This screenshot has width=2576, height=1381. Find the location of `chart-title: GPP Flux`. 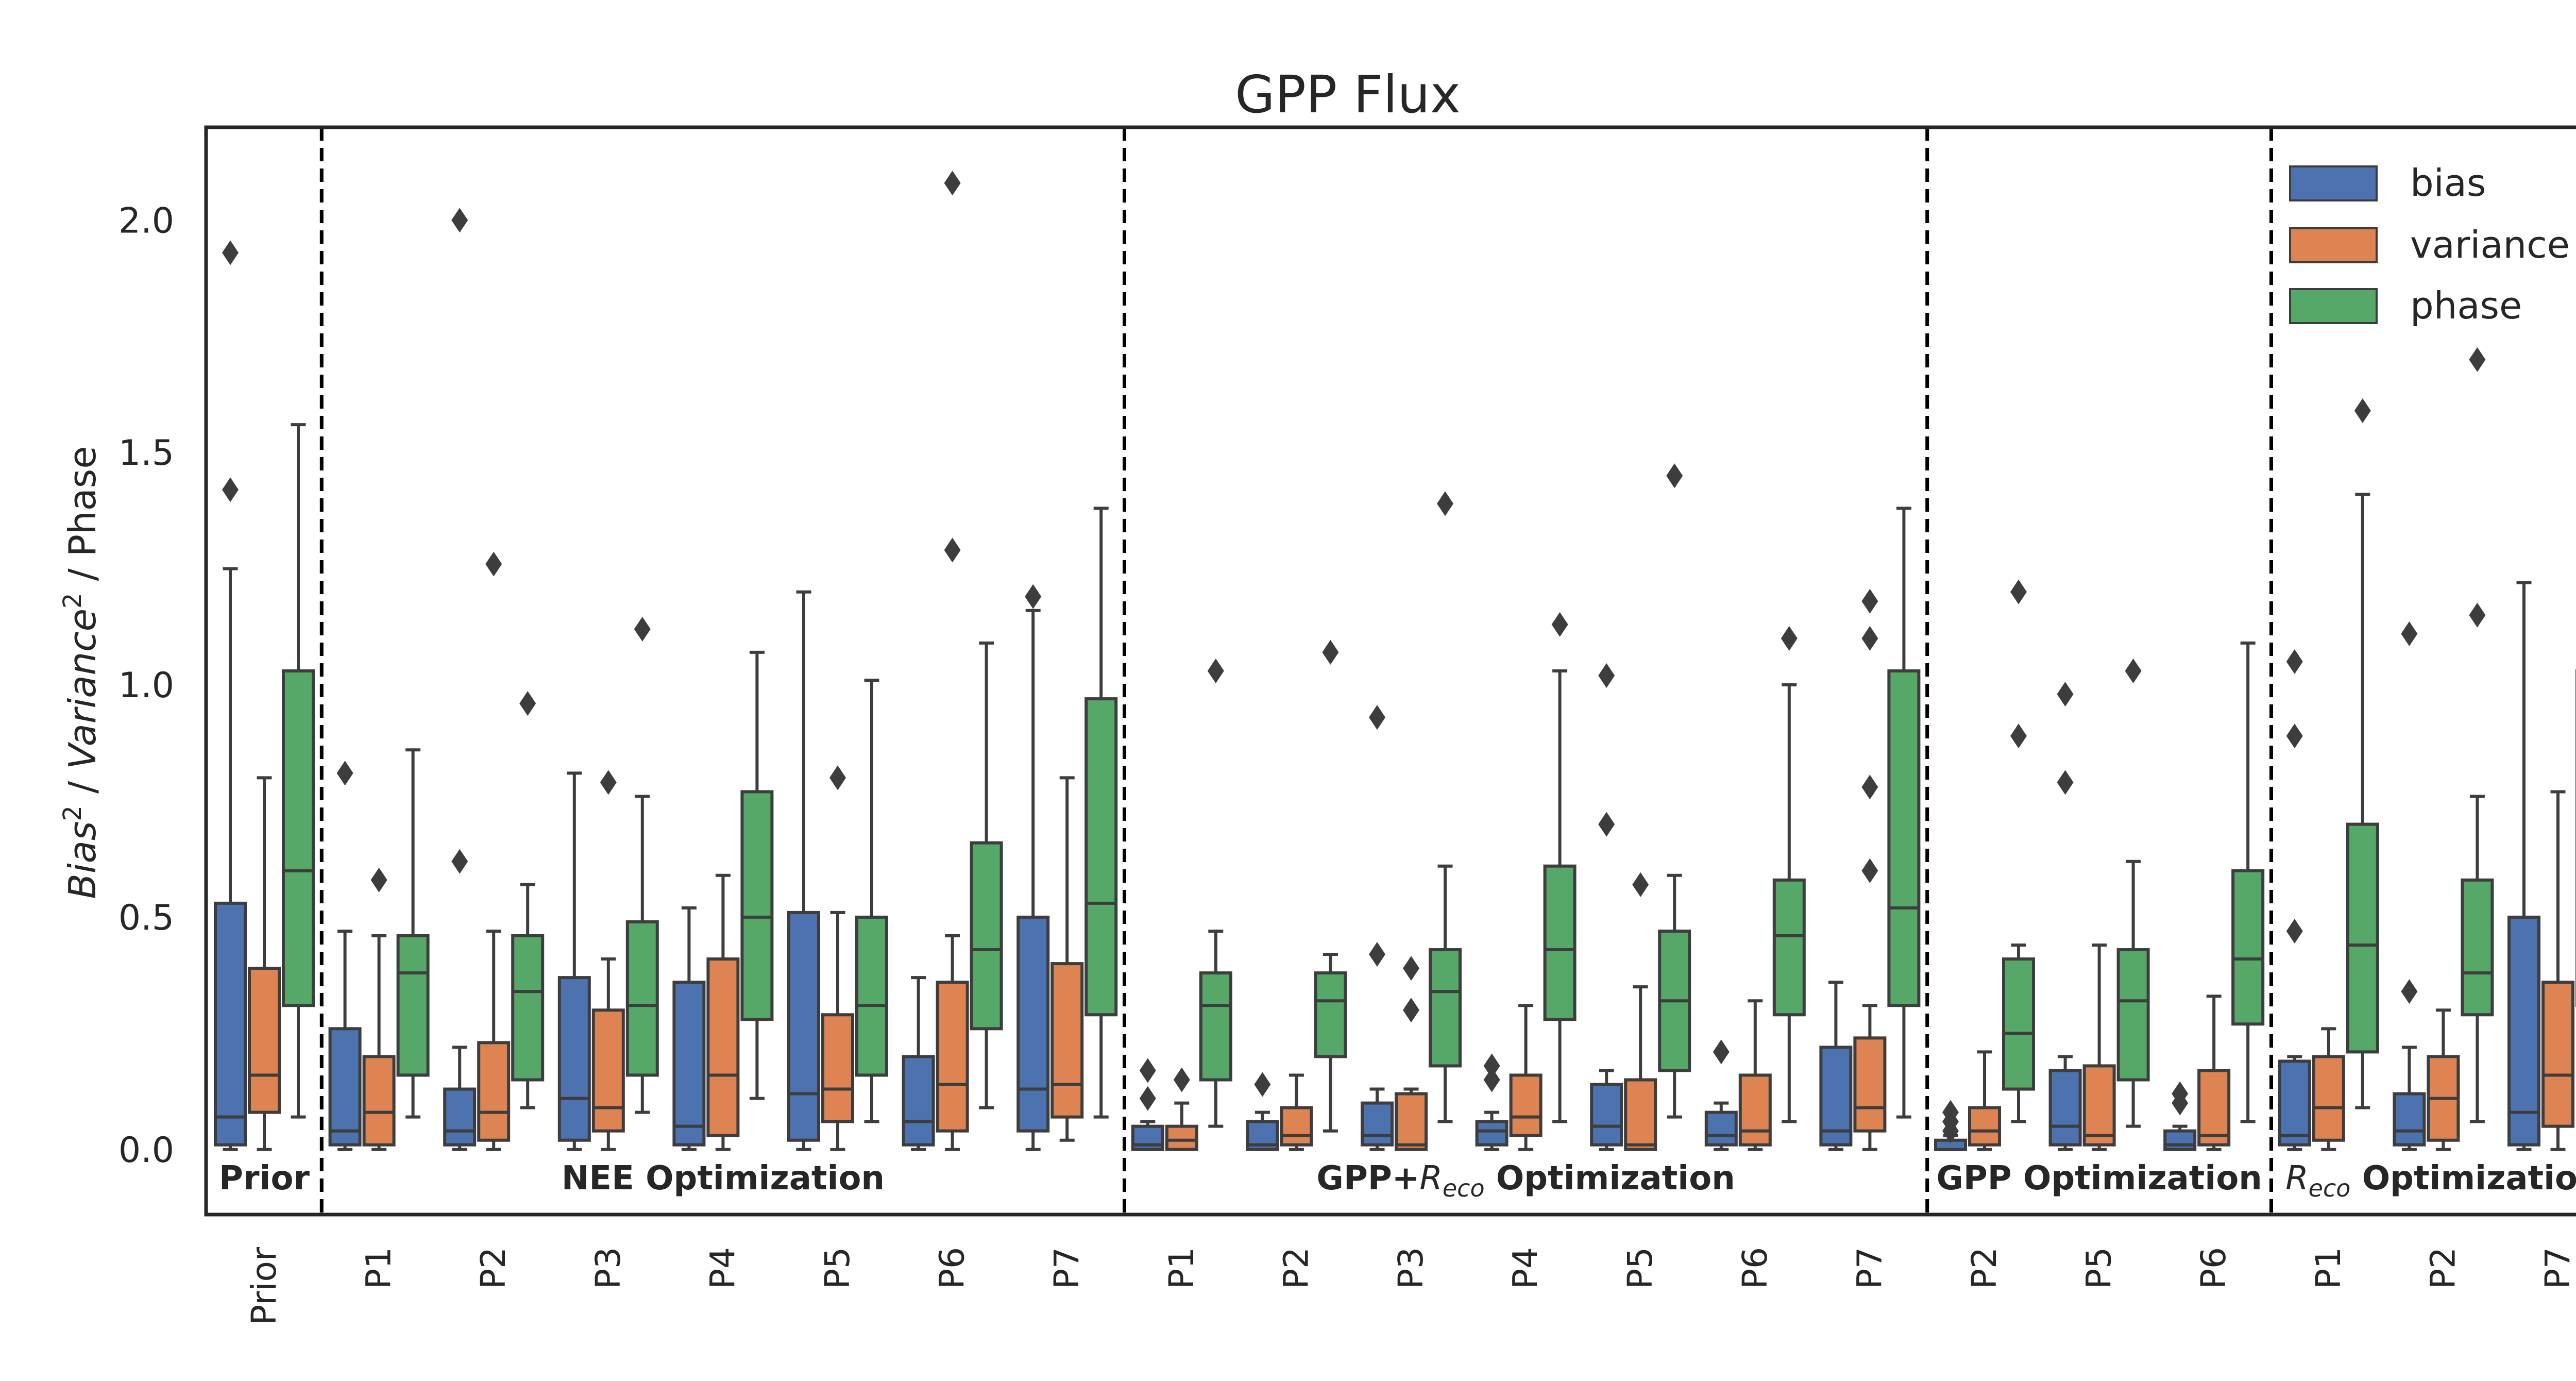

chart-title: GPP Flux is located at coordinates (1348, 94).